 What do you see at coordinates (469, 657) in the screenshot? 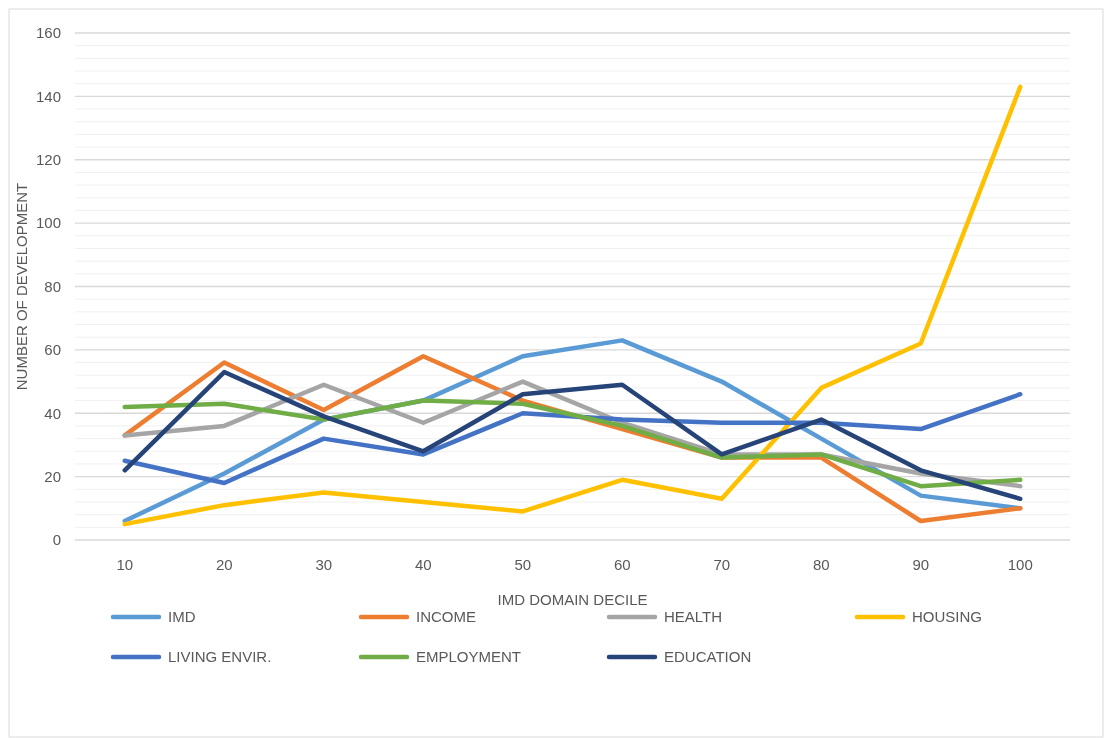
I see `legend-label: EMPLOYMENT` at bounding box center [469, 657].